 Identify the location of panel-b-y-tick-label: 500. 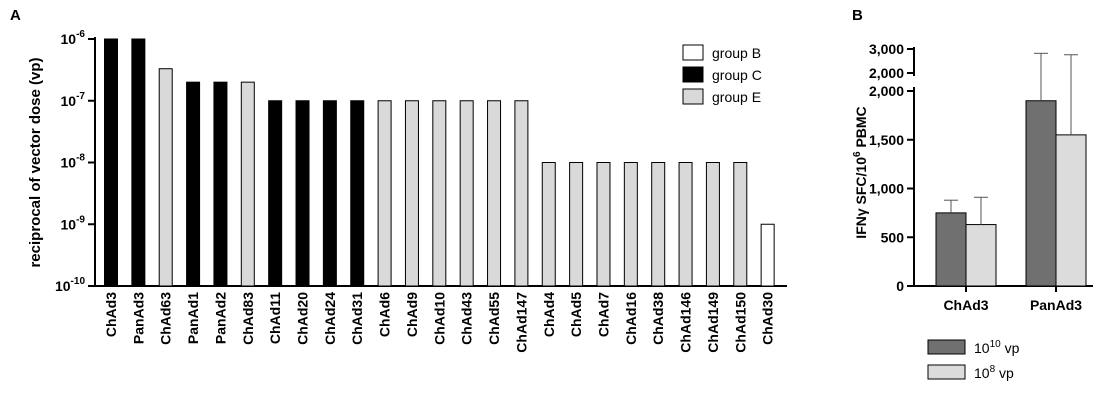
(893, 237).